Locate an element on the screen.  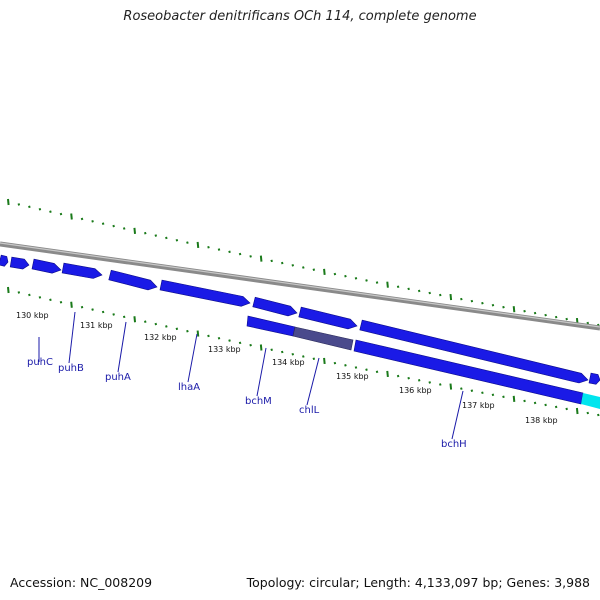
kbp-tick-label: 136 kbp is located at coordinates (415, 390).